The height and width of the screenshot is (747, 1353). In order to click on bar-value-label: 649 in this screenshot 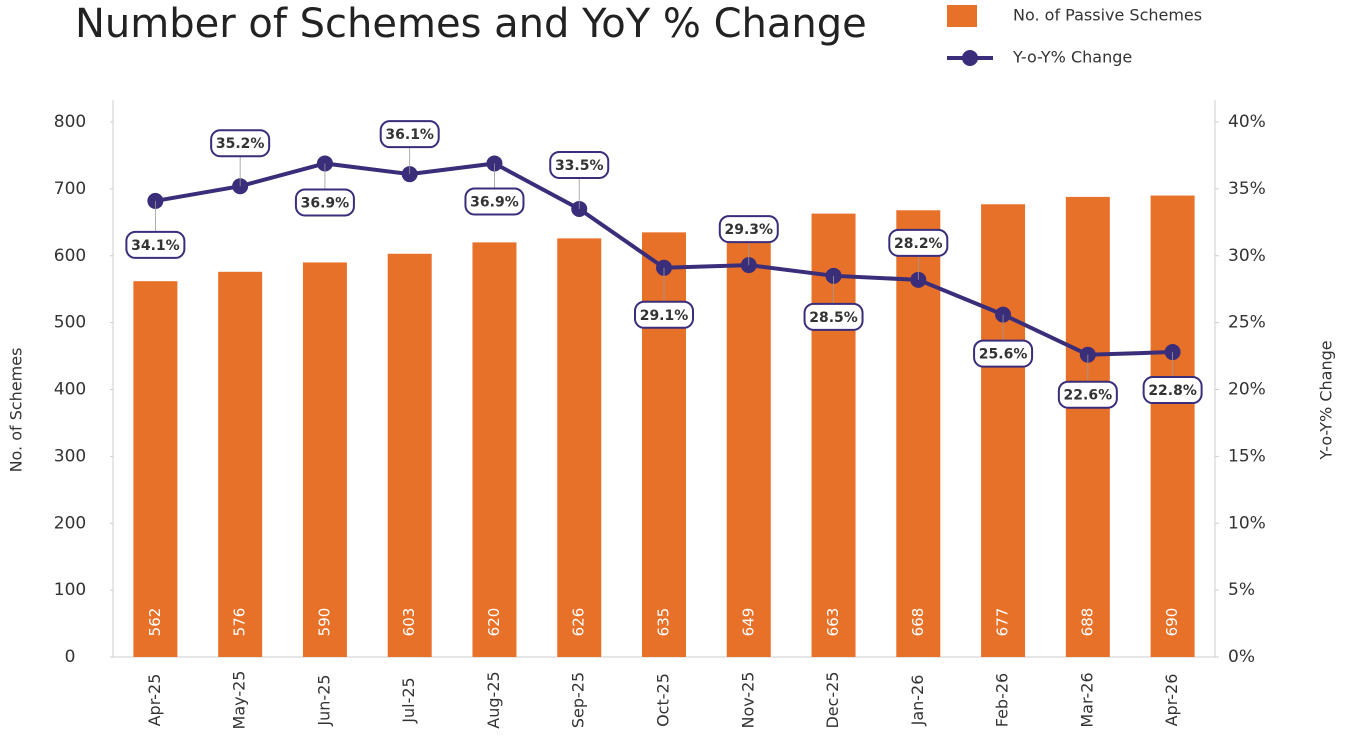, I will do `click(748, 622)`.